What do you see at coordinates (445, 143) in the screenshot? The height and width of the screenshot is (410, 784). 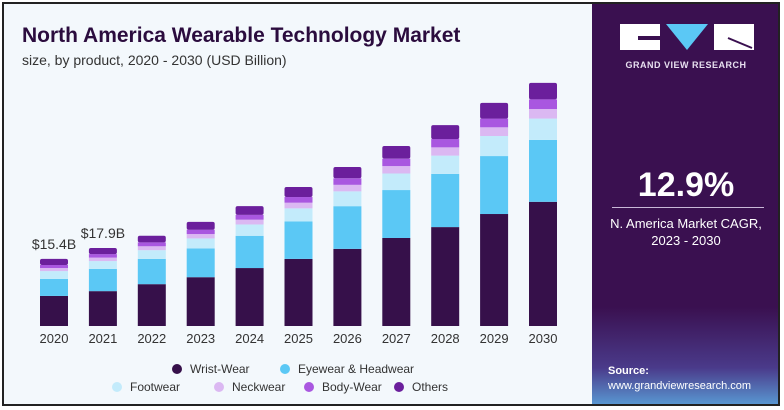 I see `bar-segment-body-wear-2028` at bounding box center [445, 143].